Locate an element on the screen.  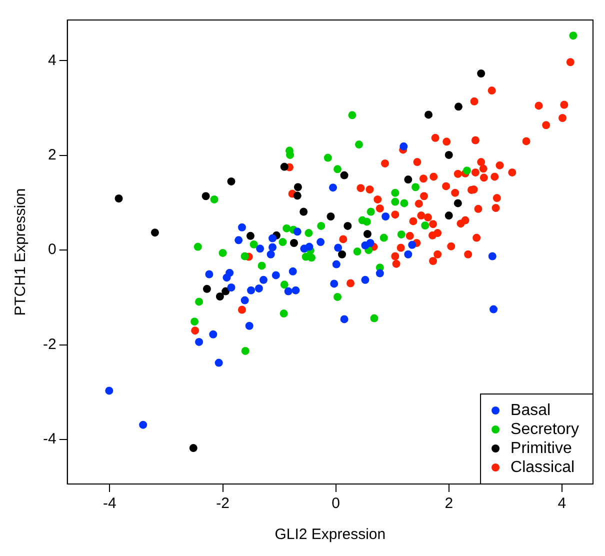
x-tick-label: -2 is located at coordinates (223, 503).